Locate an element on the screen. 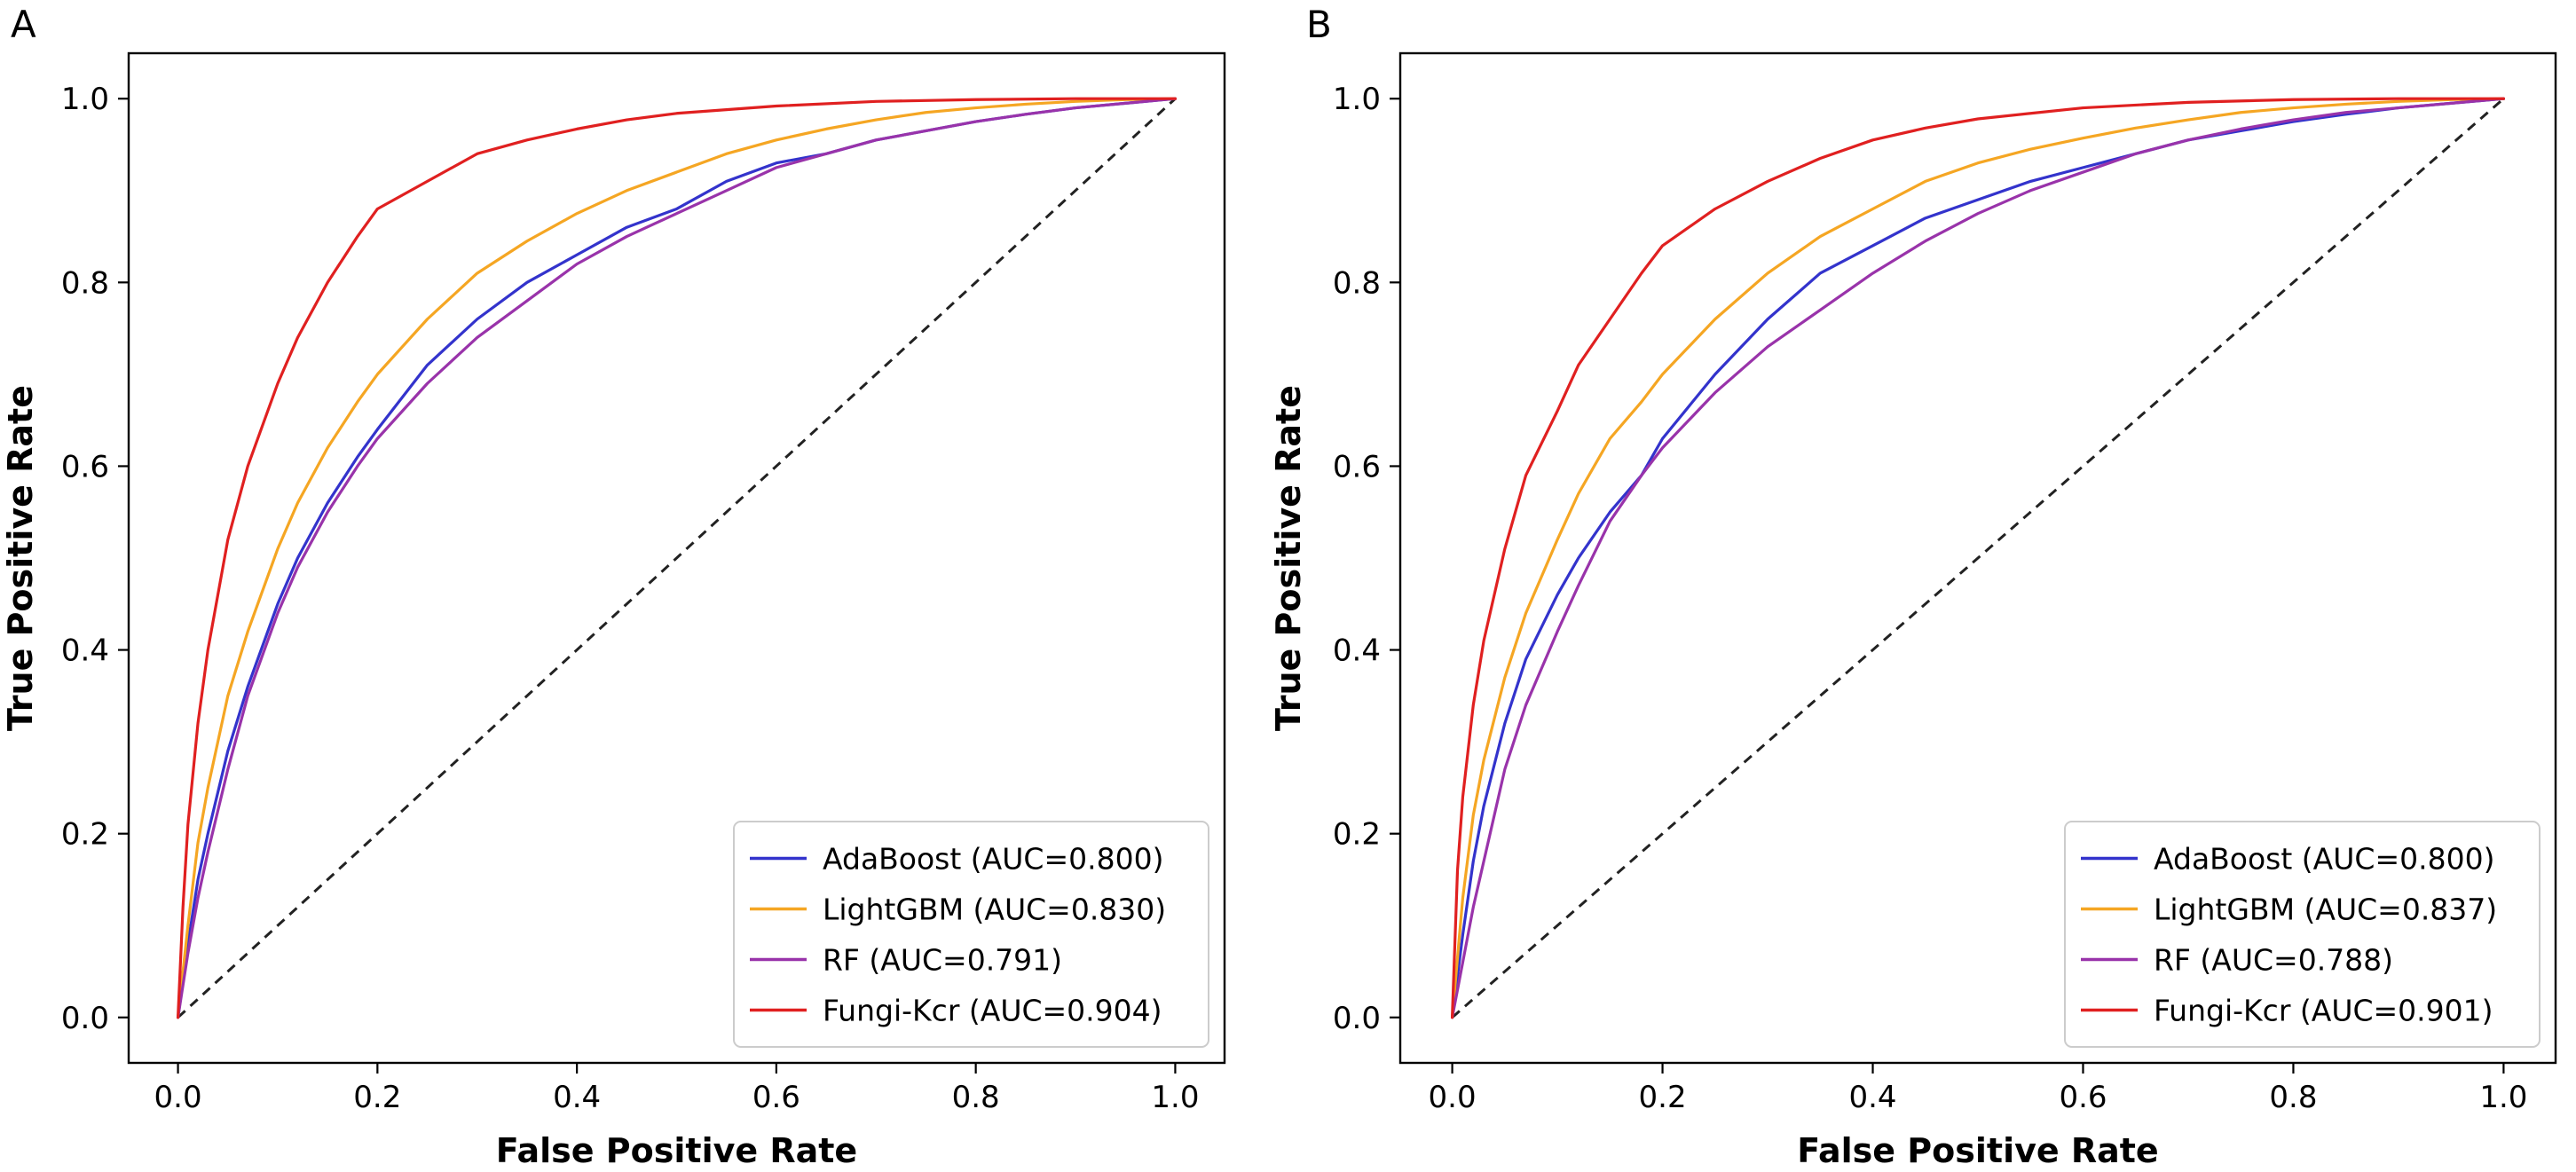 This screenshot has width=2576, height=1172. legend-label-series-3: Fungi-Kcr (AUC=0.904) is located at coordinates (993, 1011).